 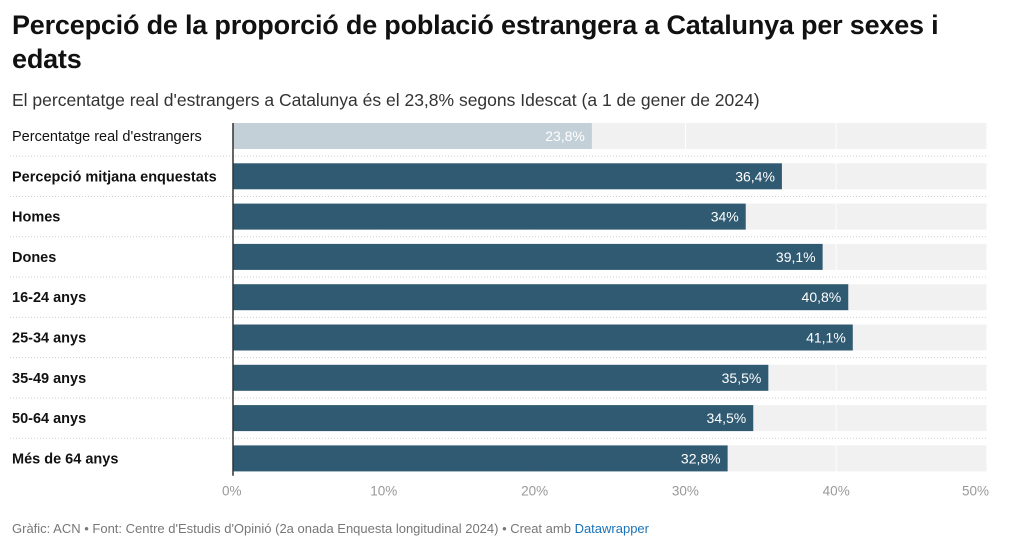 I want to click on bar-value-label: 23,8%, so click(x=565, y=136).